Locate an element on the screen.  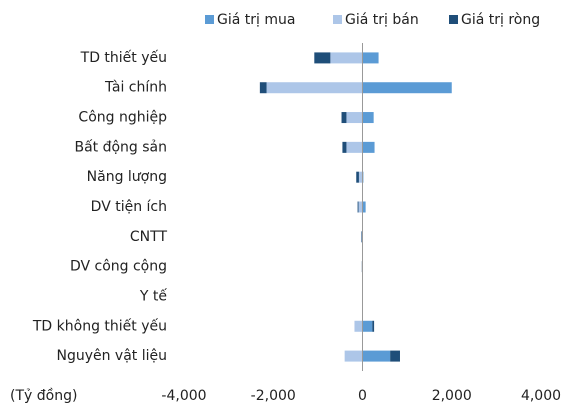
y-tick-label: Y tế is located at coordinates (153, 295).